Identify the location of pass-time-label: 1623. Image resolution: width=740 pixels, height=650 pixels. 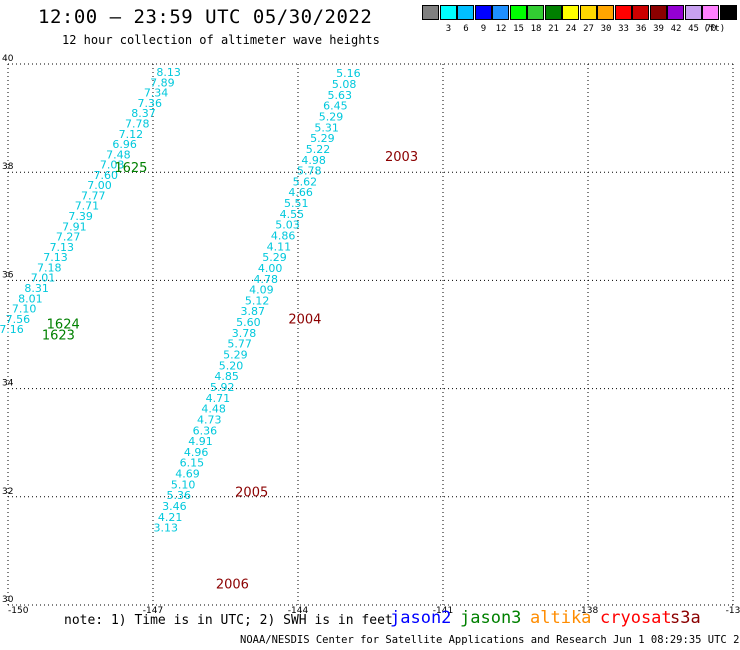
(58, 336).